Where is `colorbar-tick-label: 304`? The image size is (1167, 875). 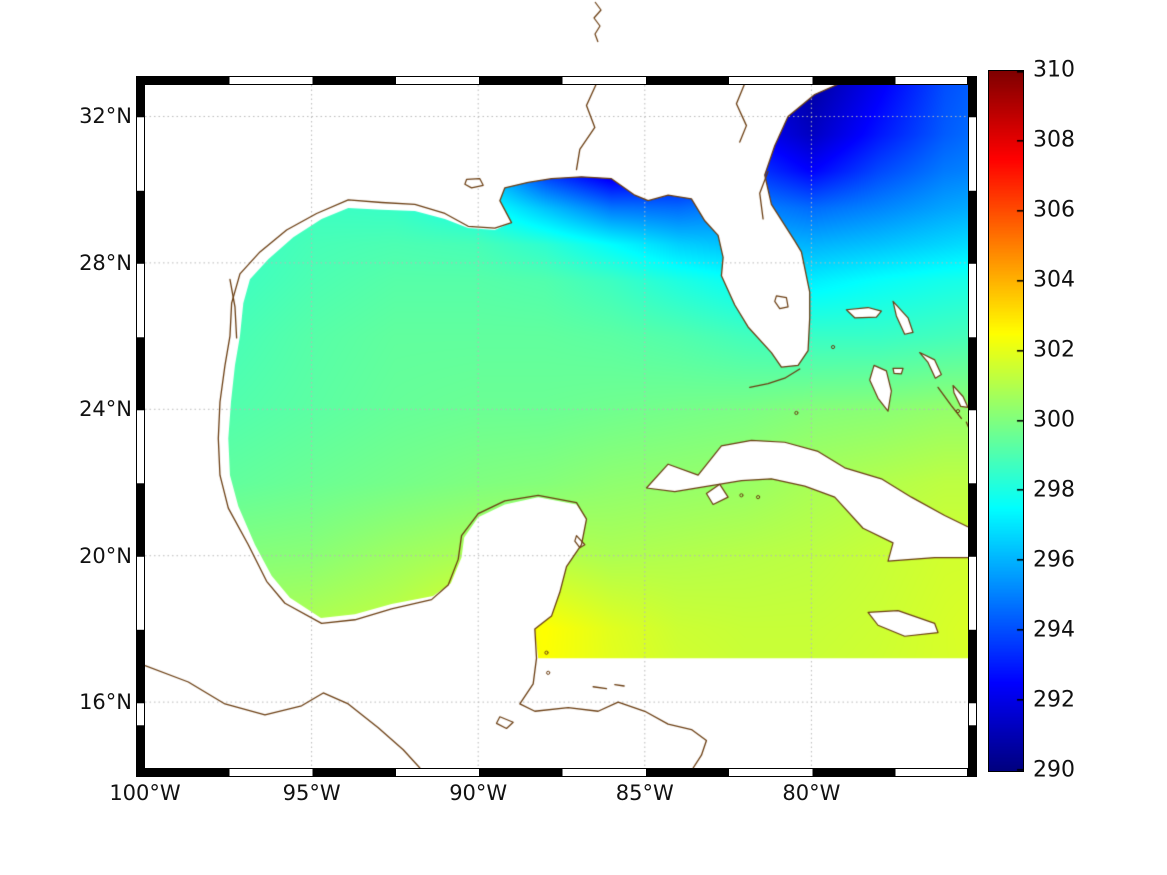
colorbar-tick-label: 304 is located at coordinates (1054, 280).